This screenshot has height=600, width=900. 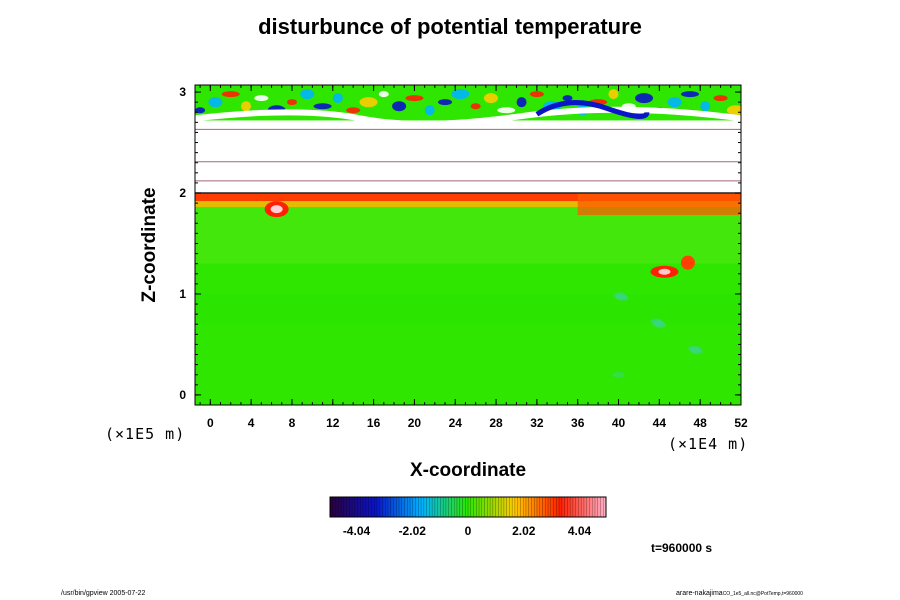 I want to click on y-scale-note: (×1E5 m), so click(x=145, y=434).